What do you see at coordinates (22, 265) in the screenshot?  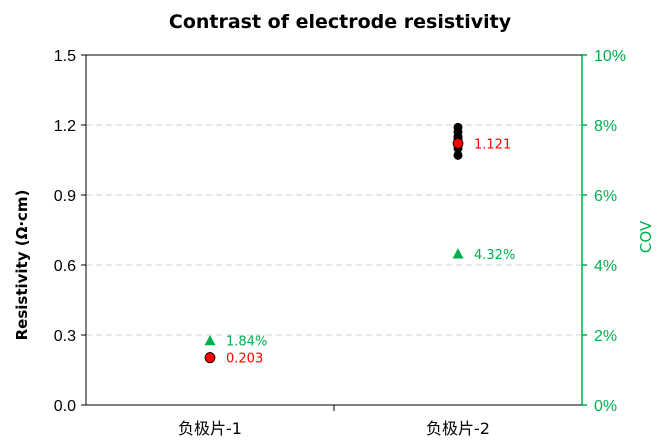 I see `y-axis-label: Resistivity (Ω·cm)` at bounding box center [22, 265].